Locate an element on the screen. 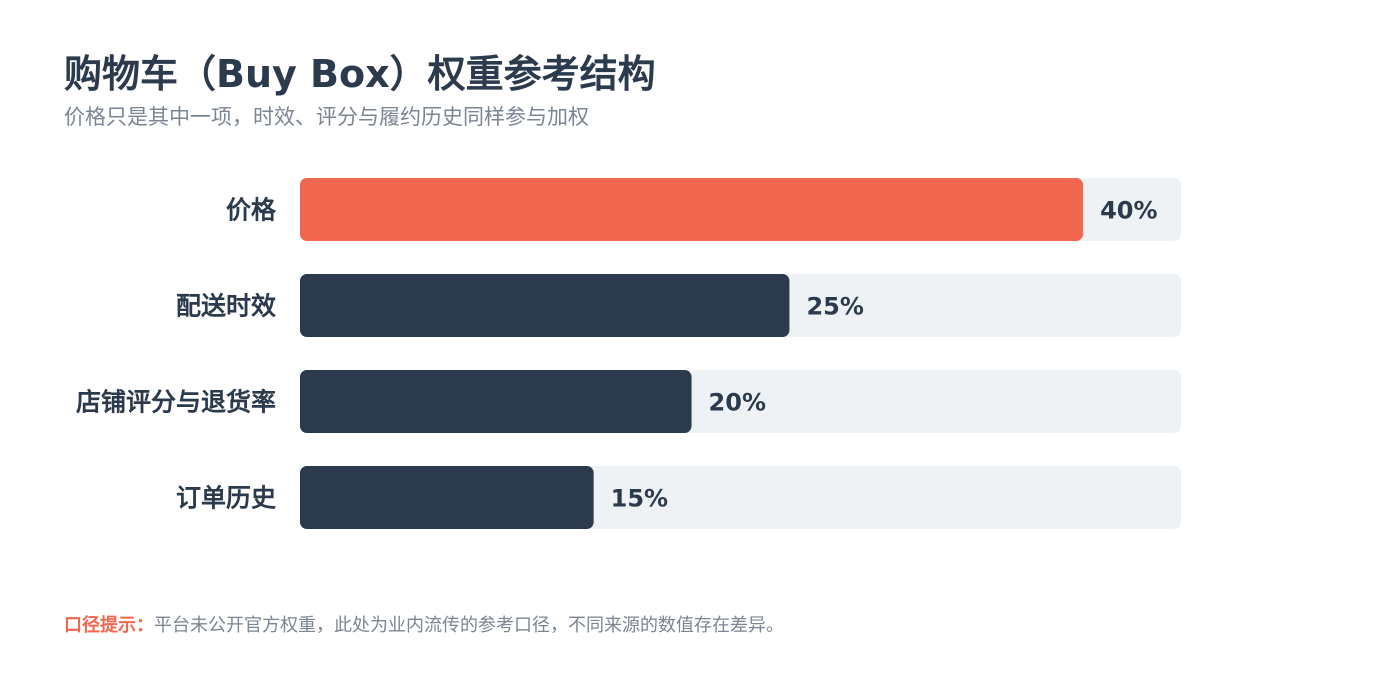 Image resolution: width=1400 pixels, height=700 pixels. value-label: 40% is located at coordinates (1128, 211).